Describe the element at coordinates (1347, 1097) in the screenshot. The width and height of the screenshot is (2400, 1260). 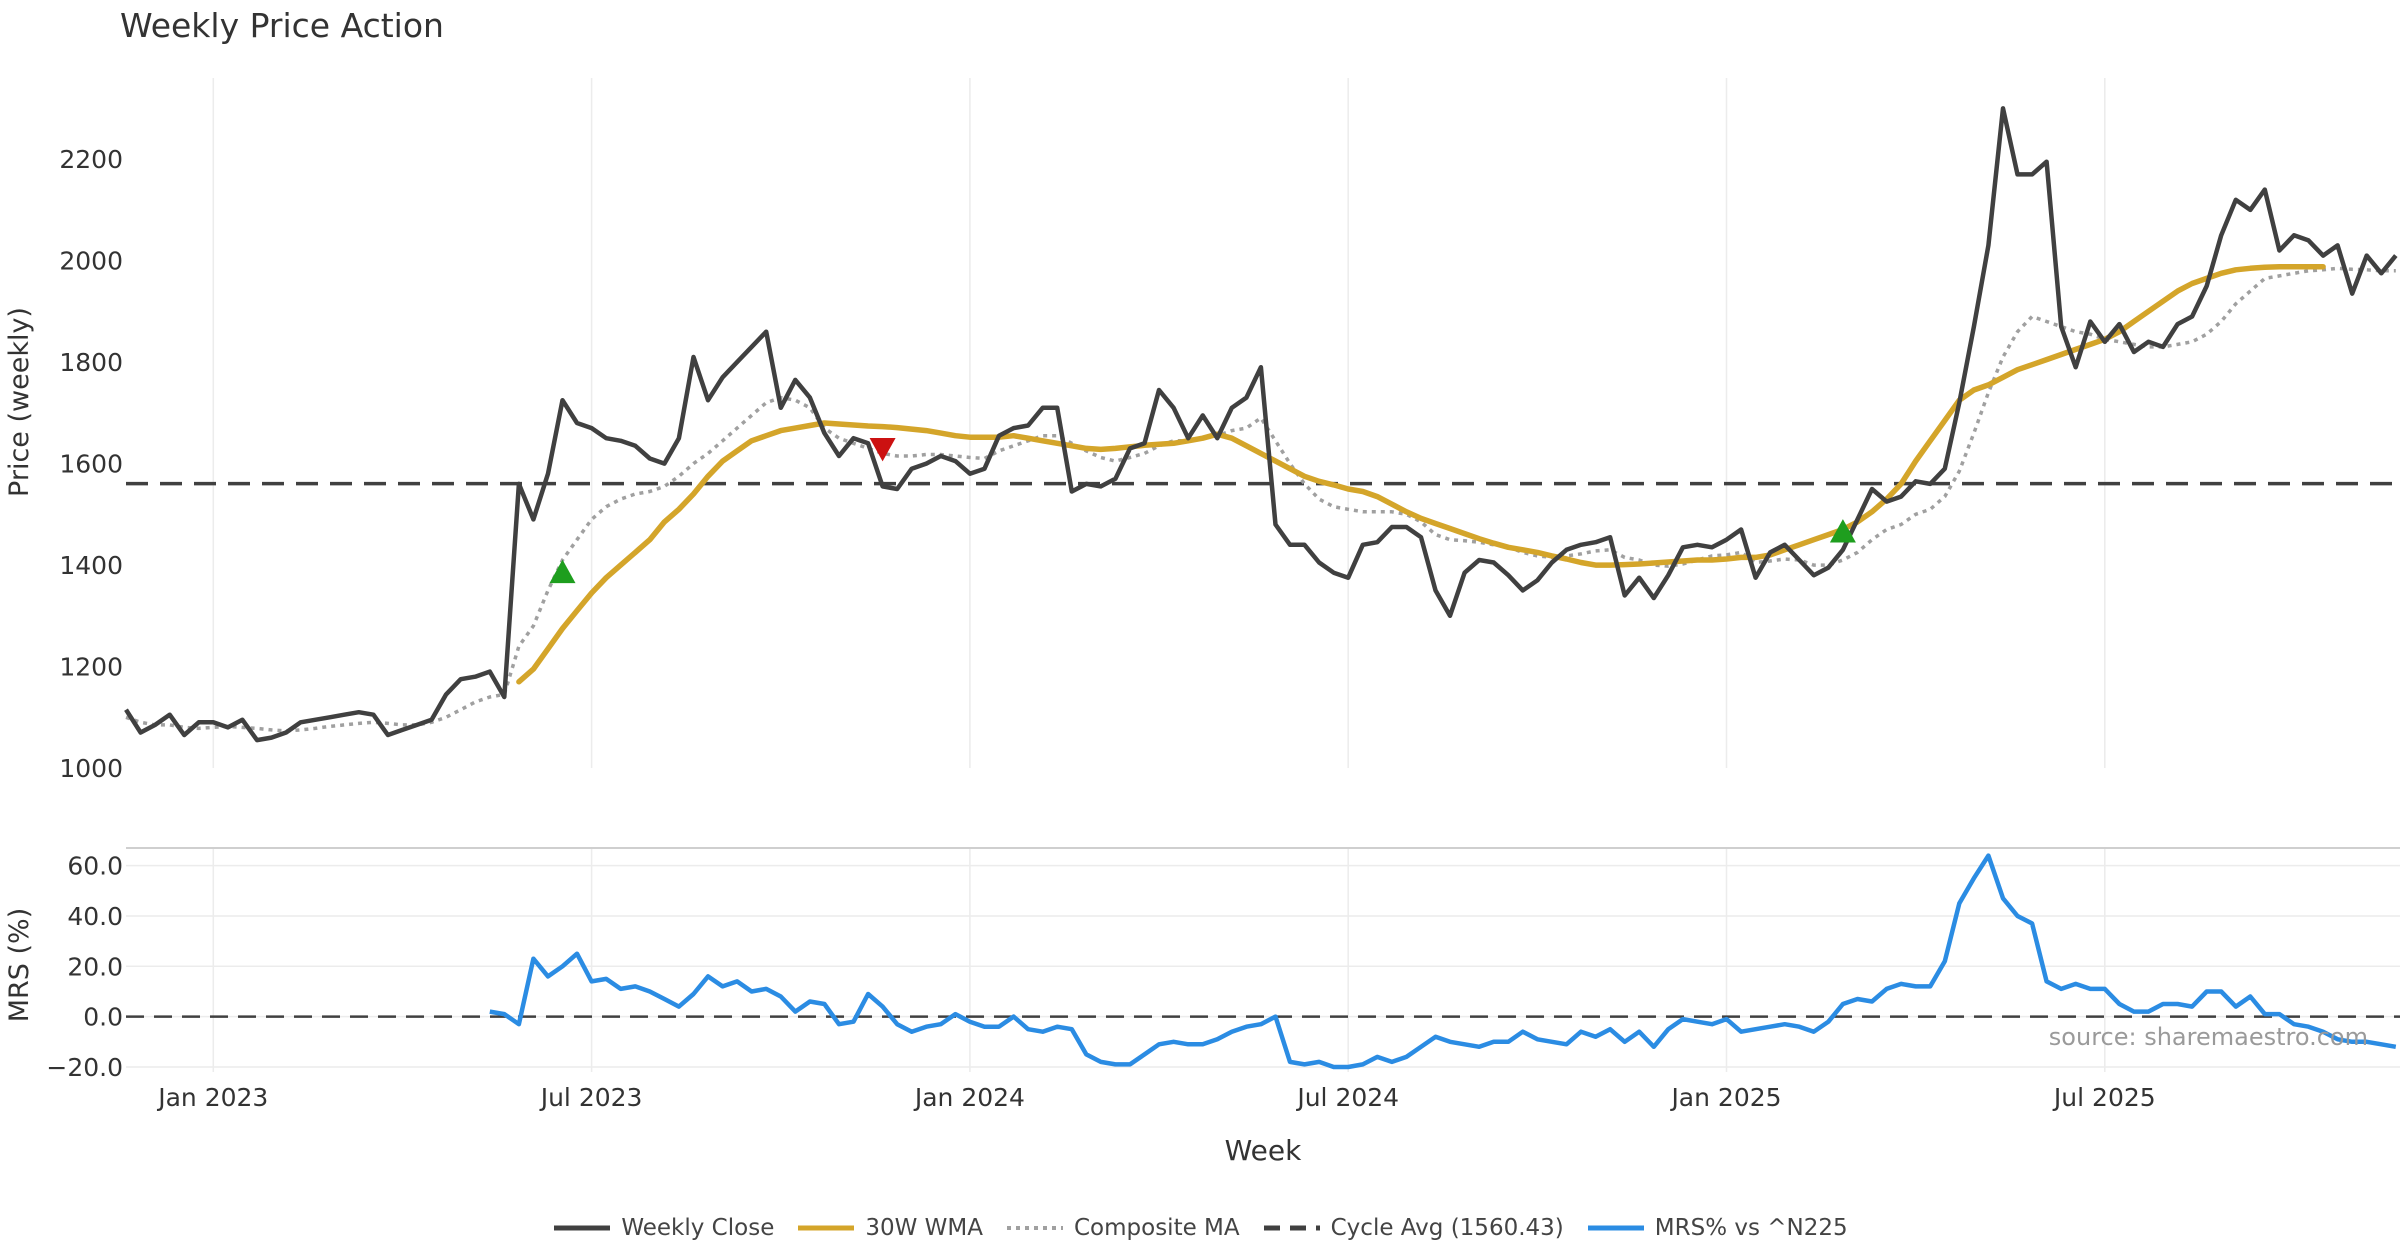
I see `x-tick-label: Jul 2024` at that location.